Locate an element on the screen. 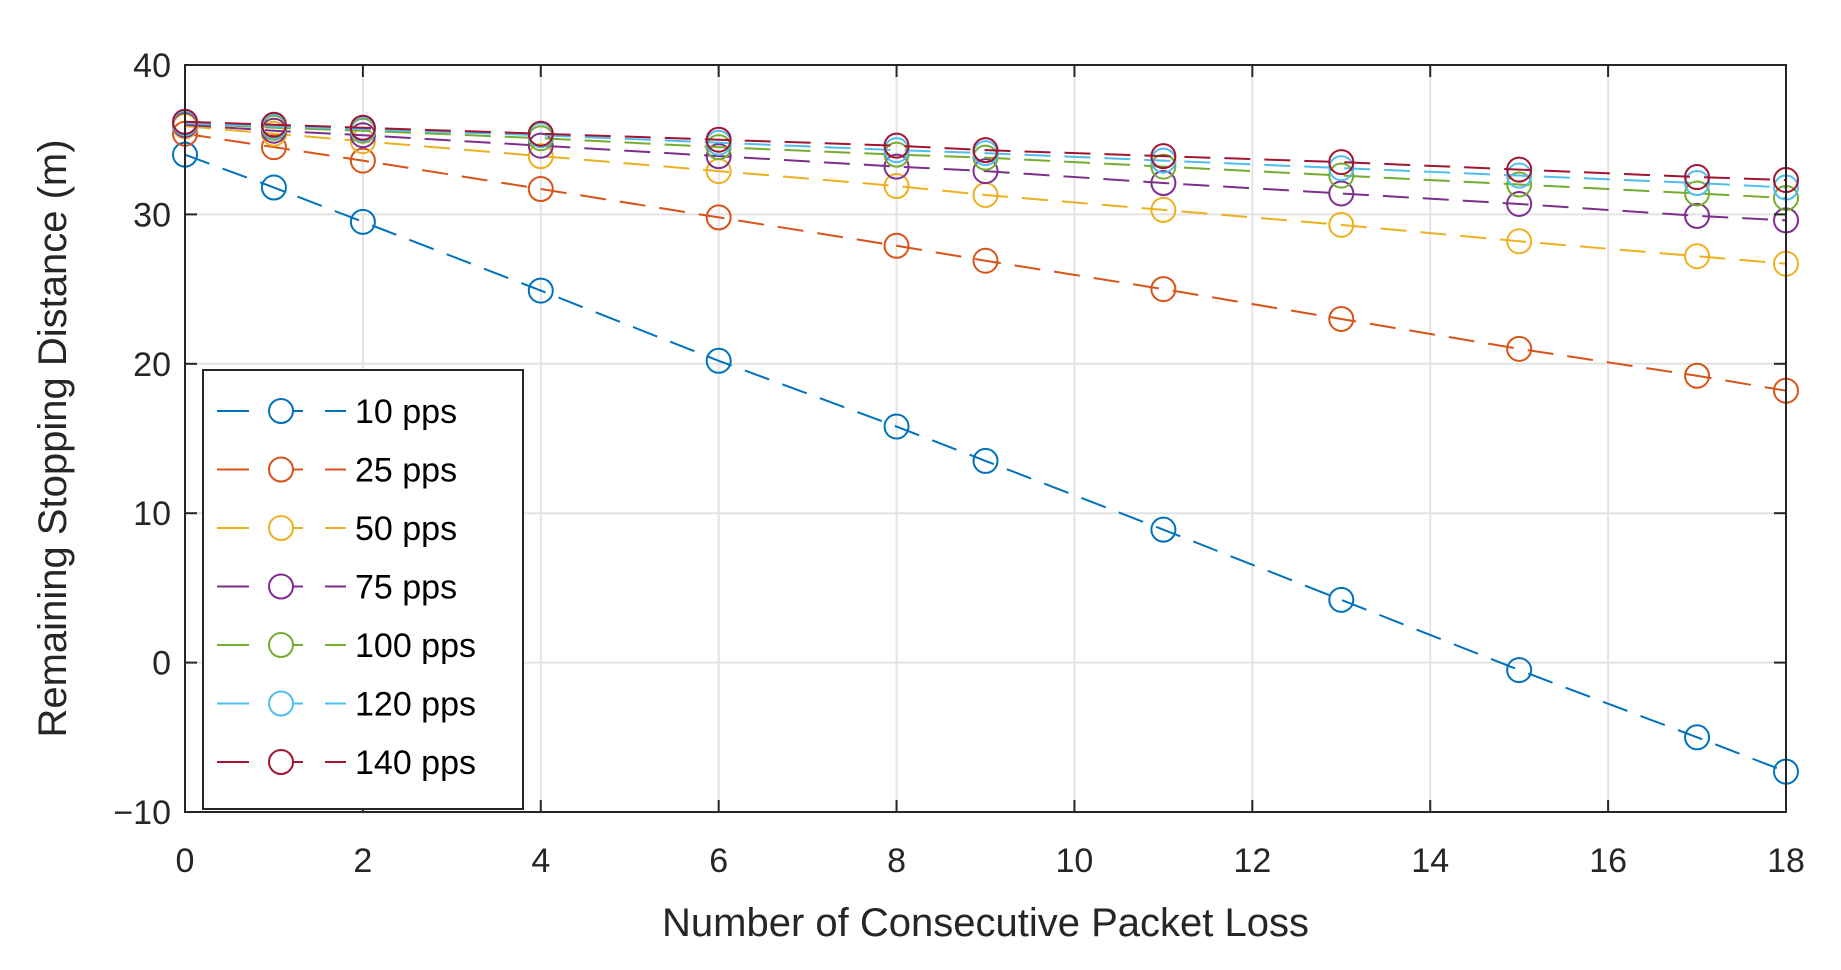 The width and height of the screenshot is (1841, 970). x-axis-label: Number of Consecutive Packet Loss is located at coordinates (985, 923).